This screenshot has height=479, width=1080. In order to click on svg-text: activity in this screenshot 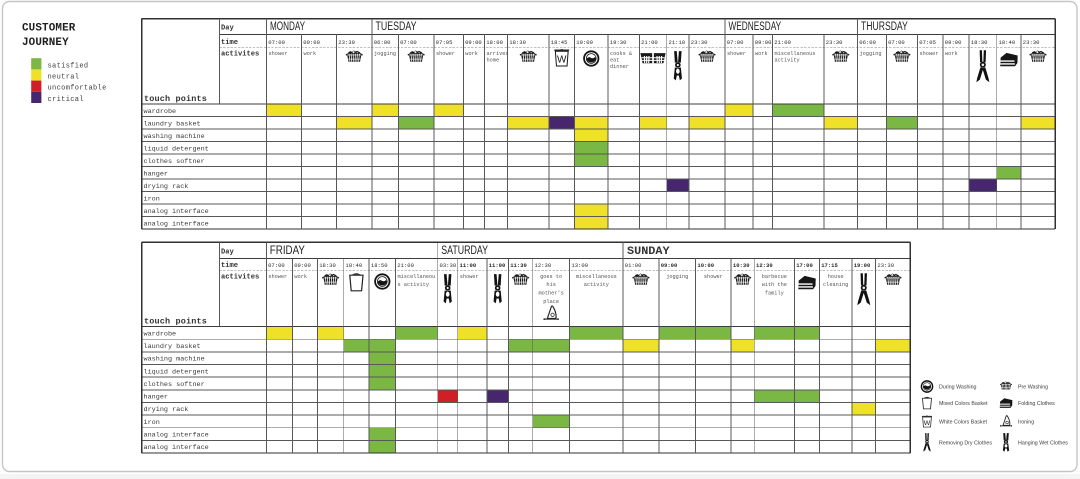, I will do `click(787, 61)`.